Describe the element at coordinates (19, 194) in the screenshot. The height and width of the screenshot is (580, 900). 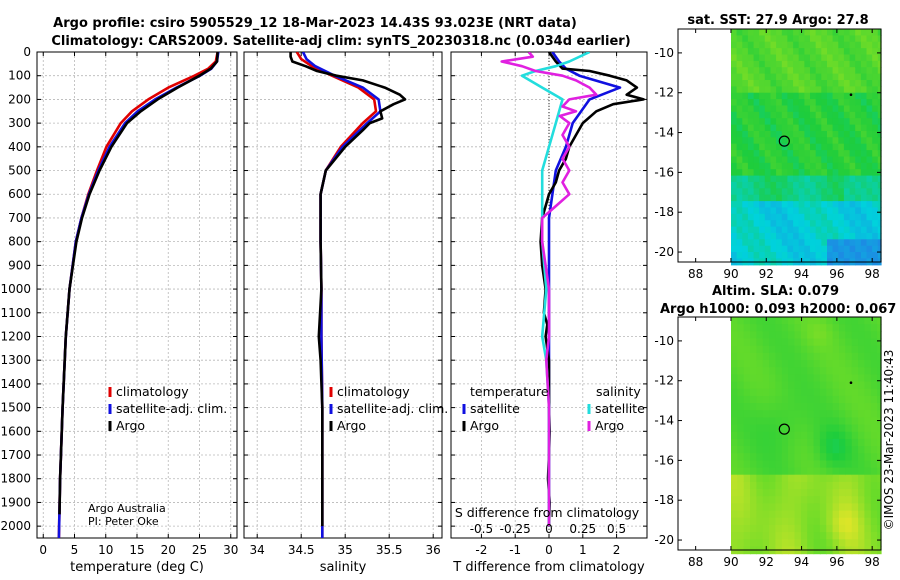
I see `y-tick-label: 600` at that location.